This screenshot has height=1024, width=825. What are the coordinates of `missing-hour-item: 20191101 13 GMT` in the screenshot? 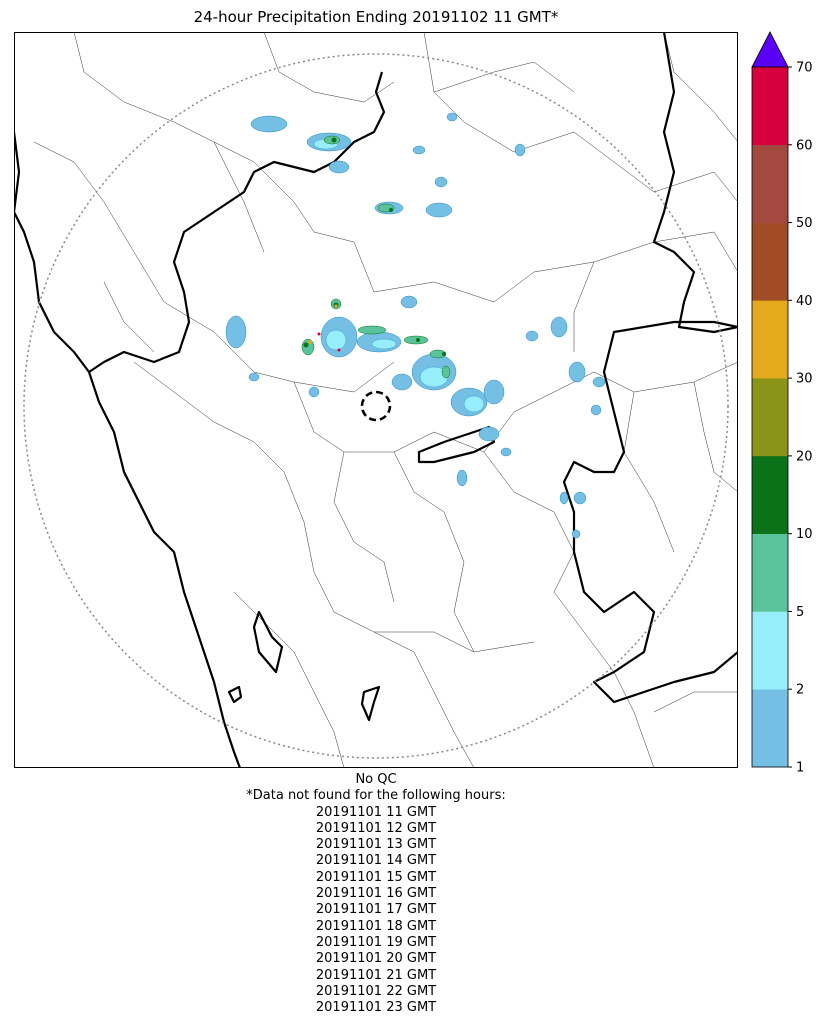 It's located at (376, 845).